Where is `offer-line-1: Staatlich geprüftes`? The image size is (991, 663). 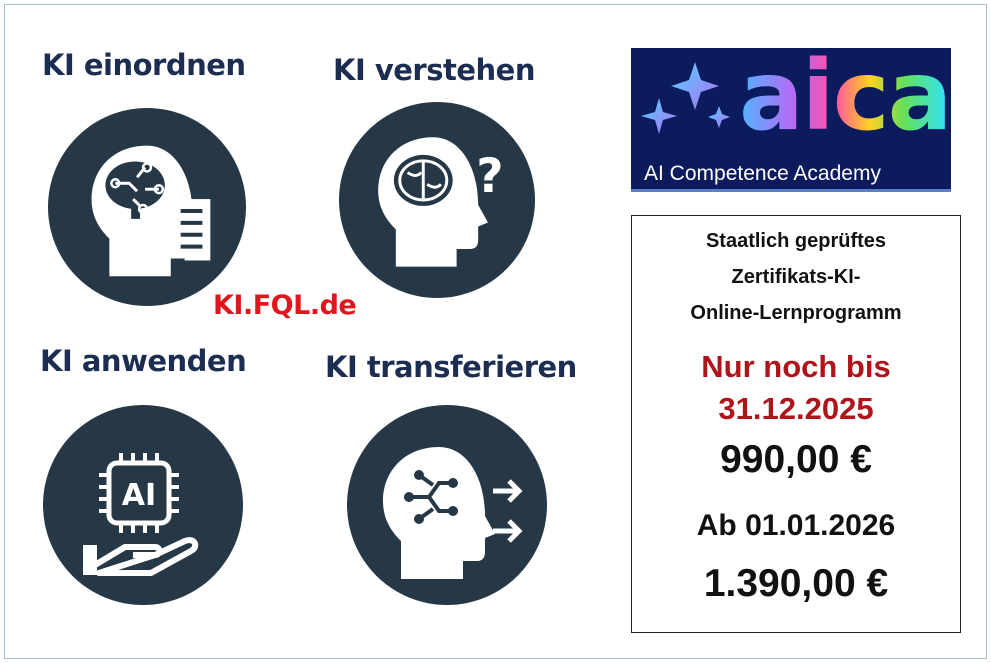 offer-line-1: Staatlich geprüftes is located at coordinates (796, 241).